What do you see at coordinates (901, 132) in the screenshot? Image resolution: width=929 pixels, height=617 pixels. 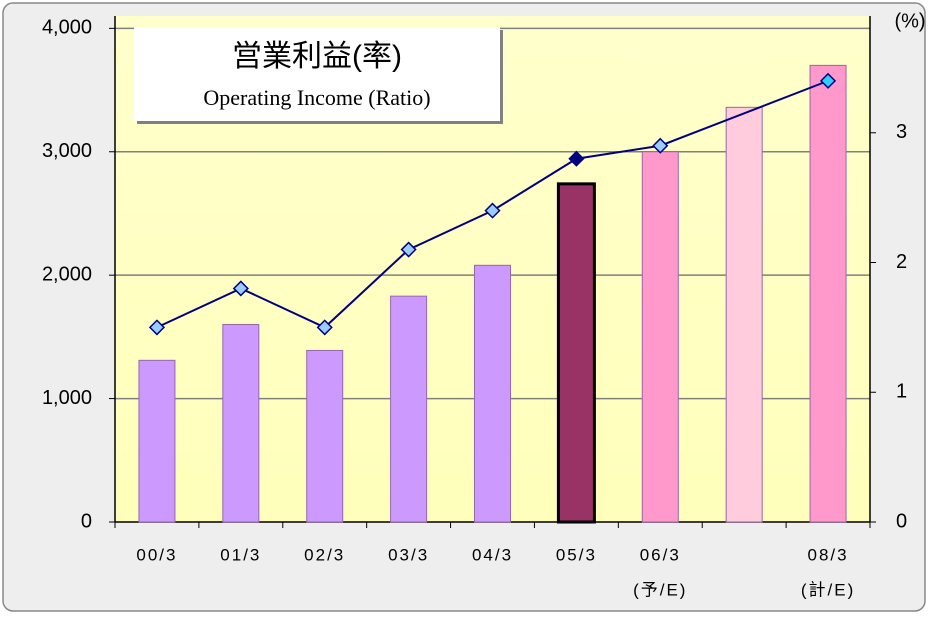 I see `y2-tick-label: 3` at bounding box center [901, 132].